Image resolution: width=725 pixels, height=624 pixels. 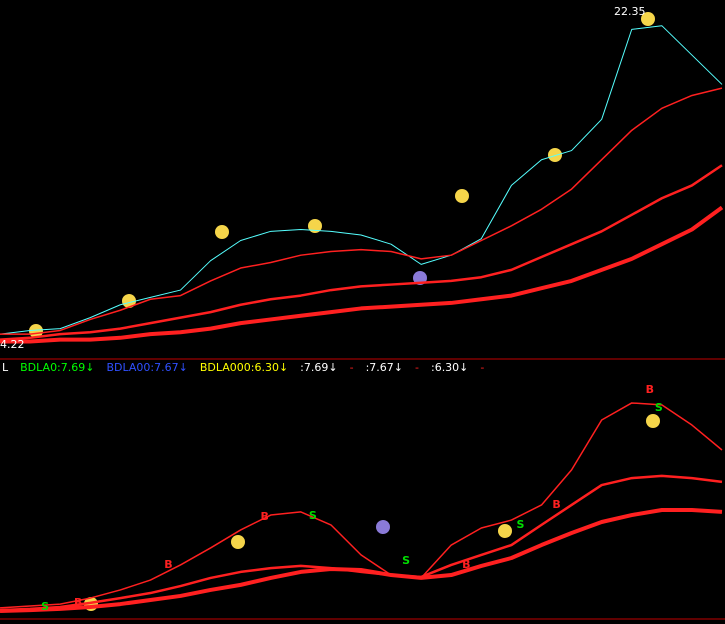 I want to click on indicator-value: :6.30↓, so click(x=449, y=367).